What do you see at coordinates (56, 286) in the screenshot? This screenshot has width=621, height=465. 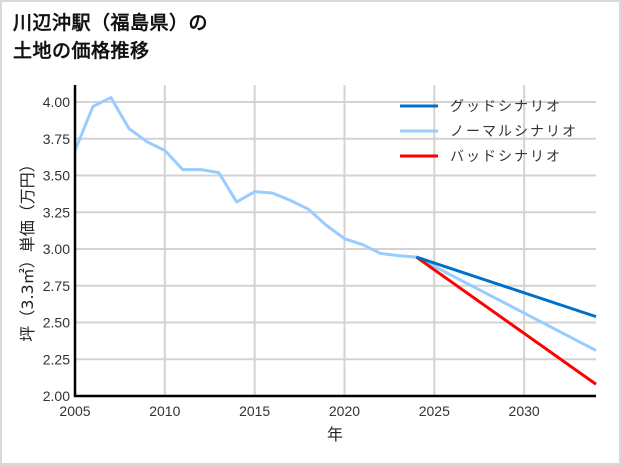 I see `y-tick-label: 2.75` at bounding box center [56, 286].